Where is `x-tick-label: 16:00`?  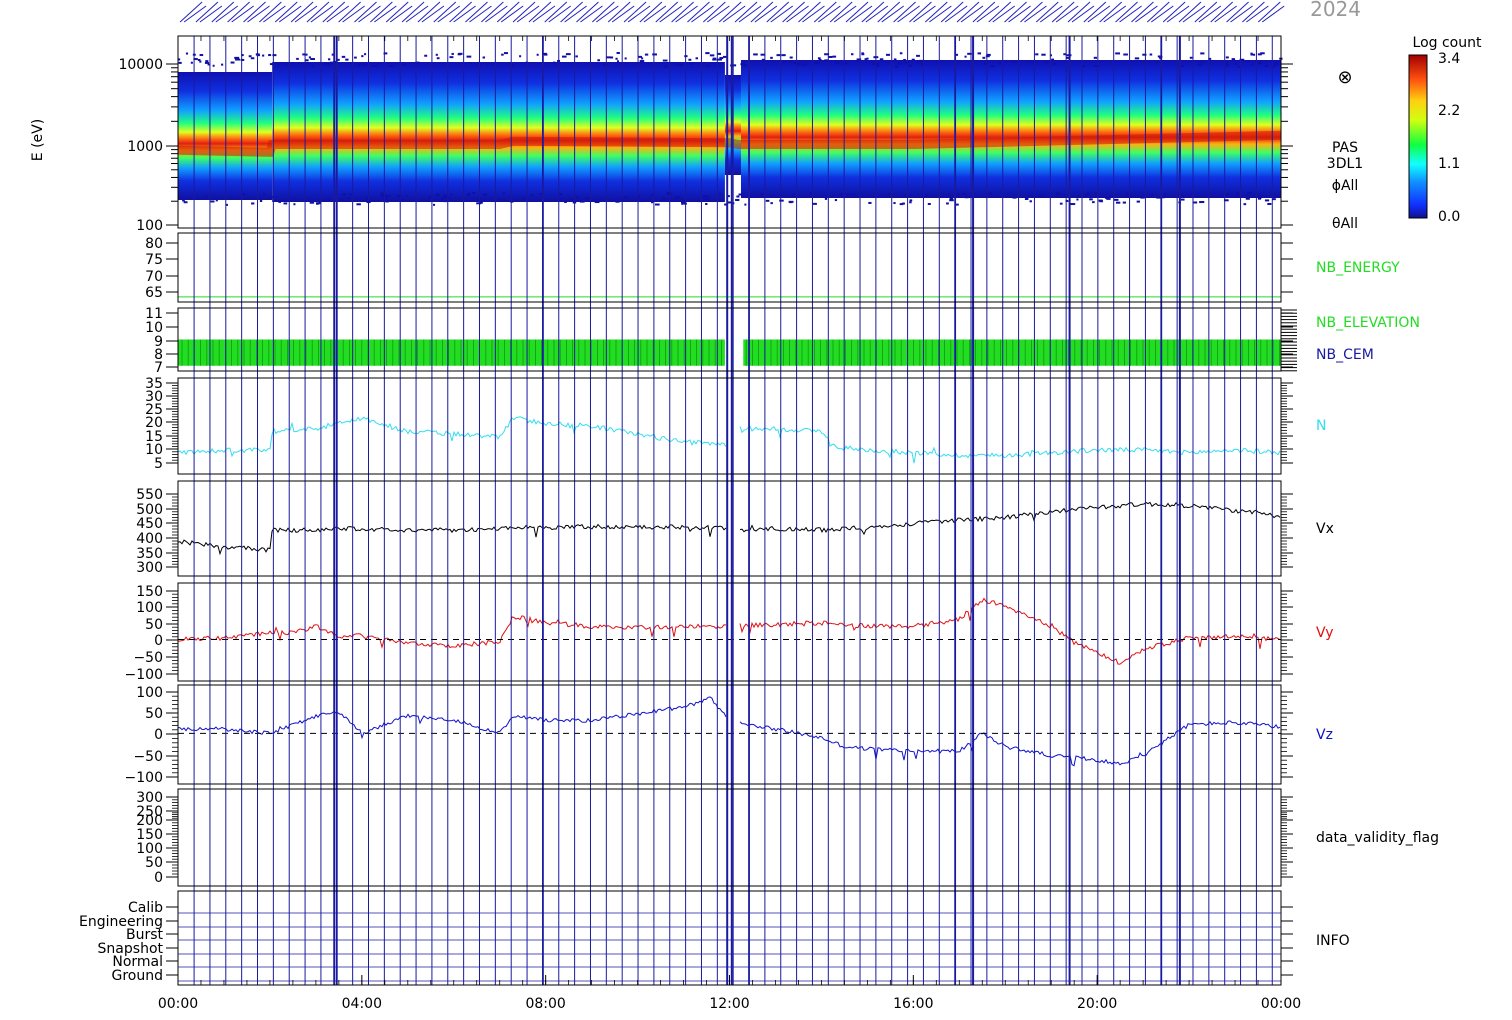
x-tick-label: 16:00 is located at coordinates (913, 1004).